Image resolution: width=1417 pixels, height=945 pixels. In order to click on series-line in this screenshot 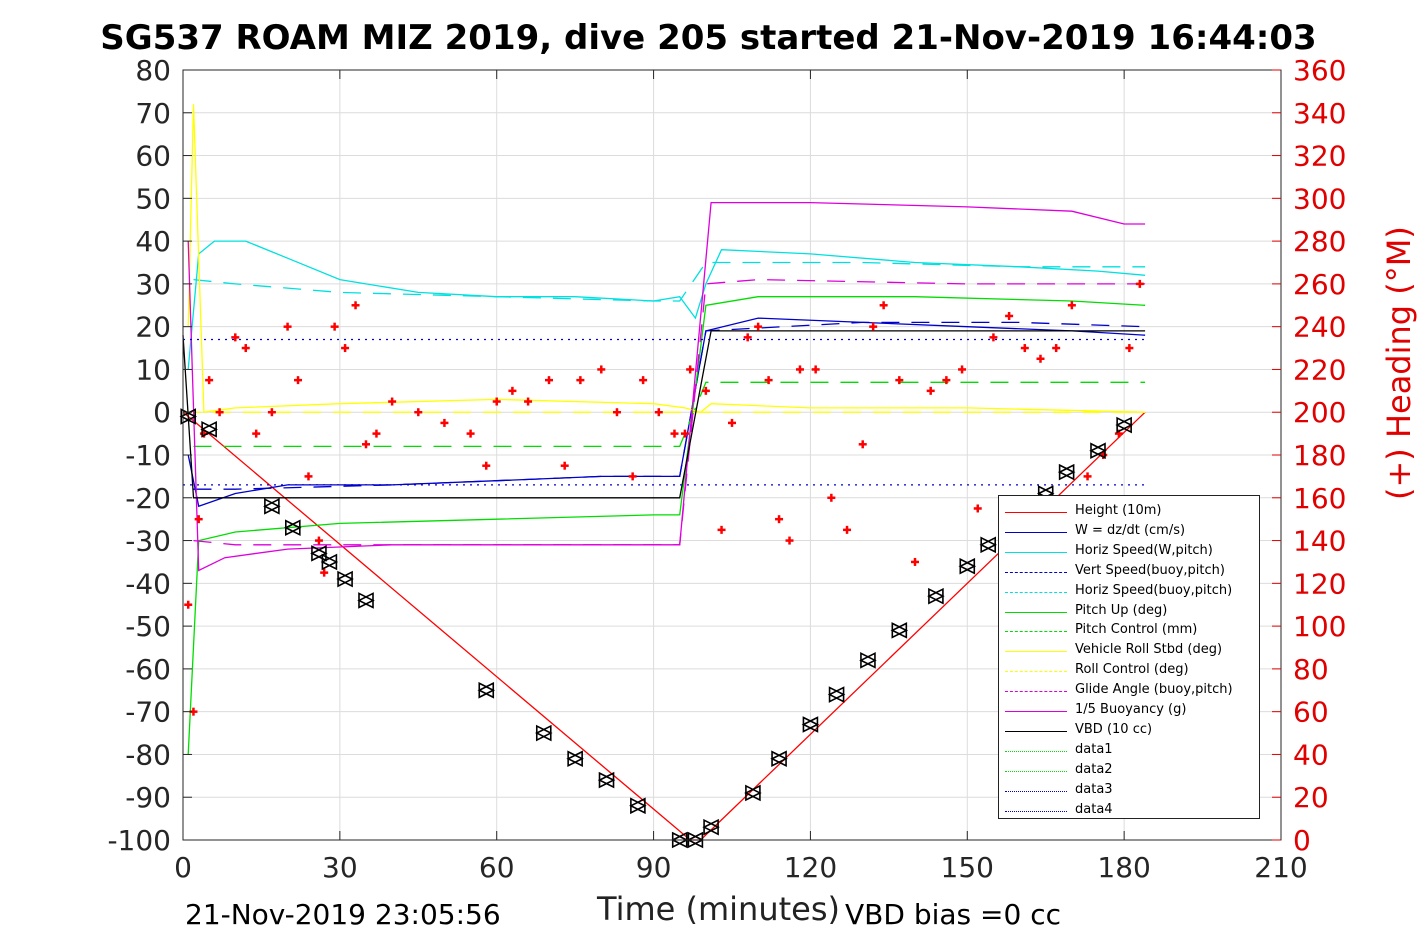, I will do `click(666, 412)`.